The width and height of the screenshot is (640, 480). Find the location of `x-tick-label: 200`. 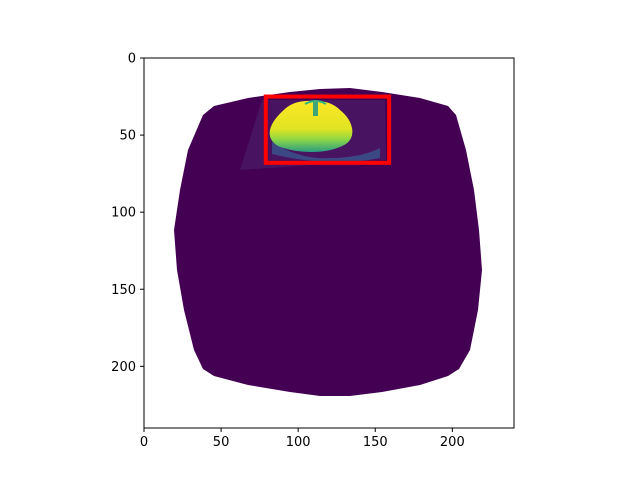

x-tick-label: 200 is located at coordinates (452, 442).